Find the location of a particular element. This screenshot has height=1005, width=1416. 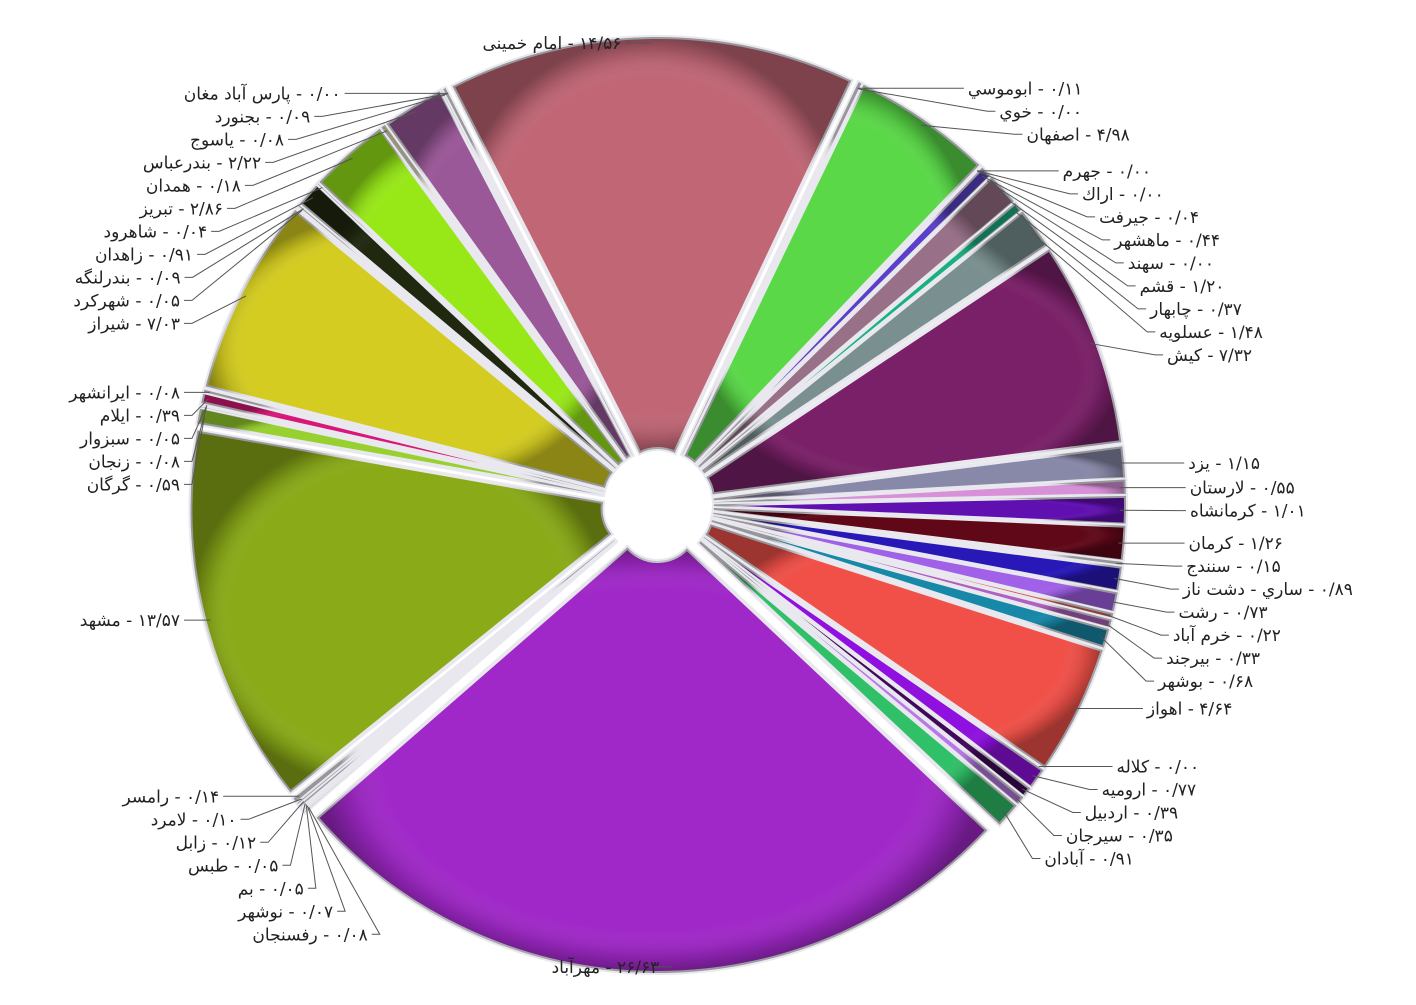

slice-label-27: ۰/۳۵ - سيرجان is located at coordinates (1119, 837).